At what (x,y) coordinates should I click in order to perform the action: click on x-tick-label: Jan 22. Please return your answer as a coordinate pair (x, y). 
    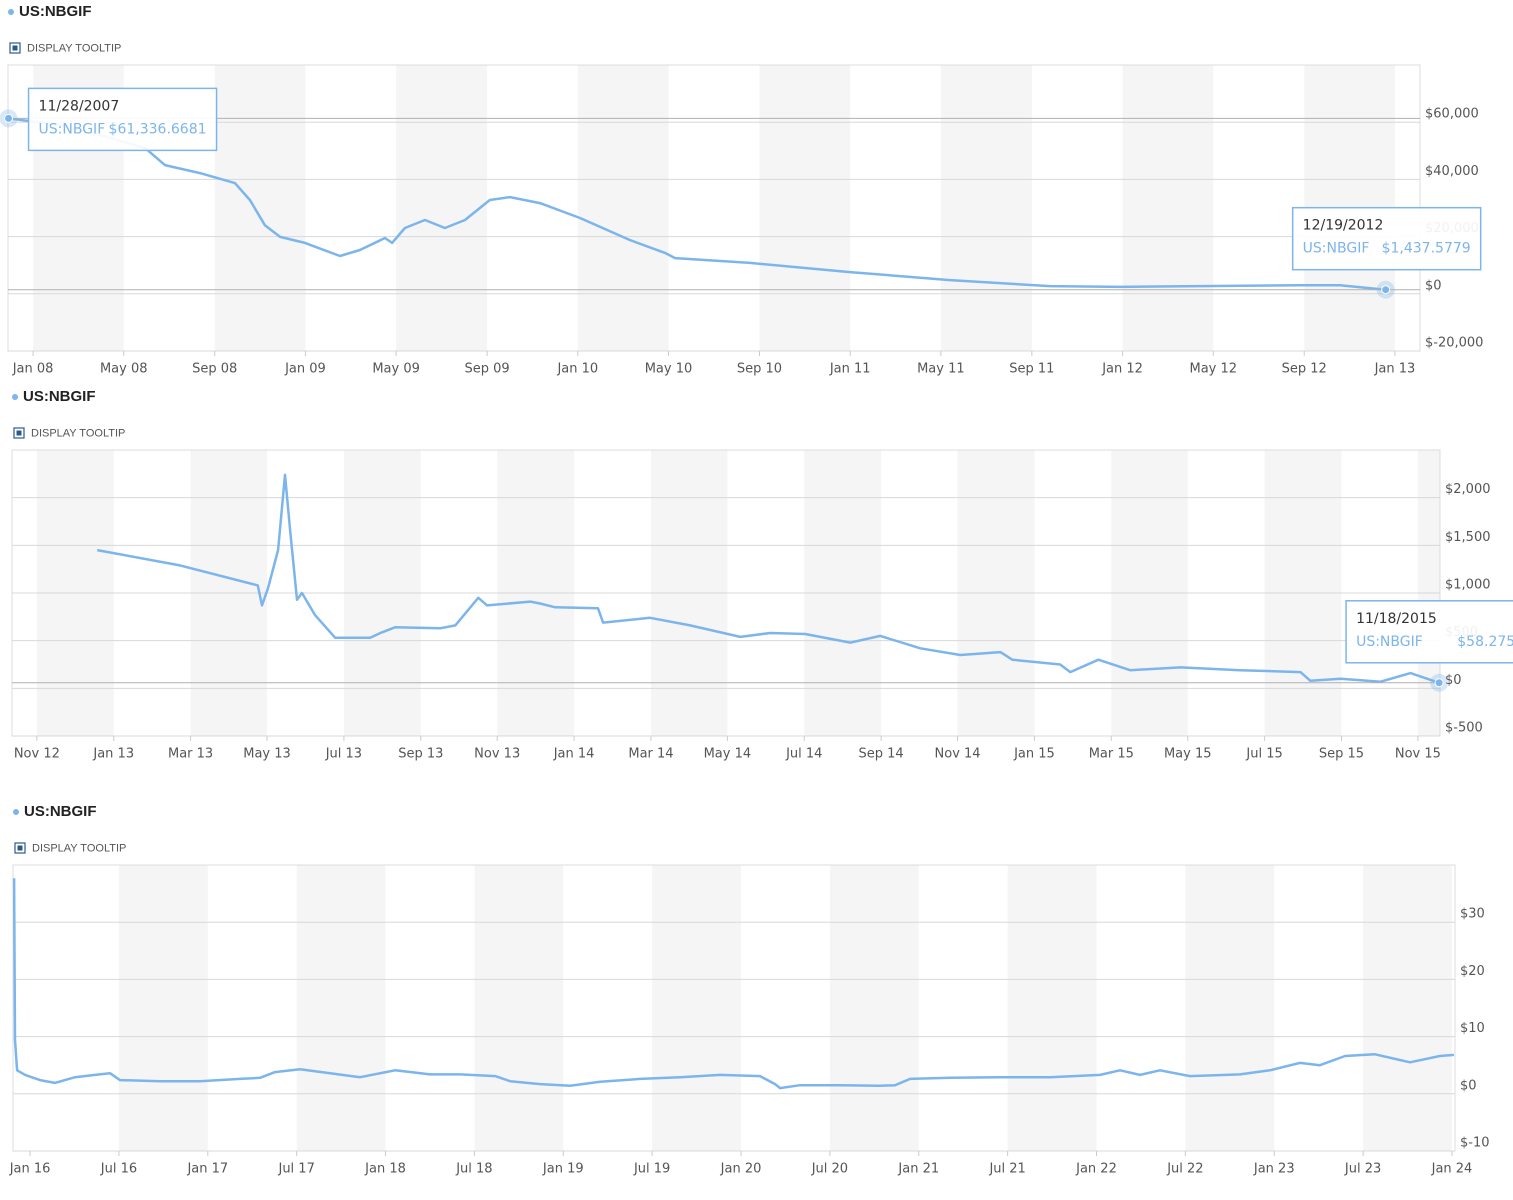
    Looking at the image, I should click on (1096, 1169).